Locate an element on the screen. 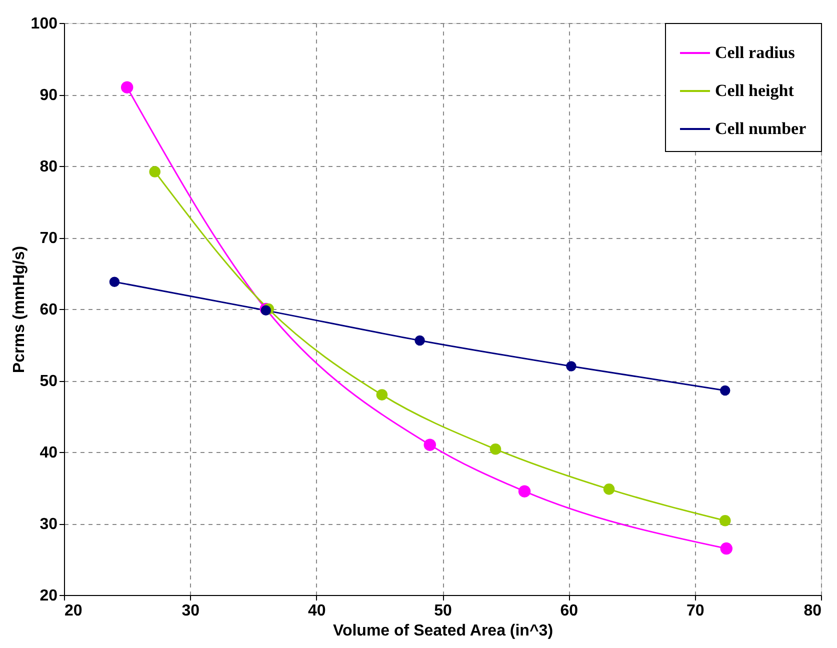  x-tick-label: 40 is located at coordinates (317, 611).